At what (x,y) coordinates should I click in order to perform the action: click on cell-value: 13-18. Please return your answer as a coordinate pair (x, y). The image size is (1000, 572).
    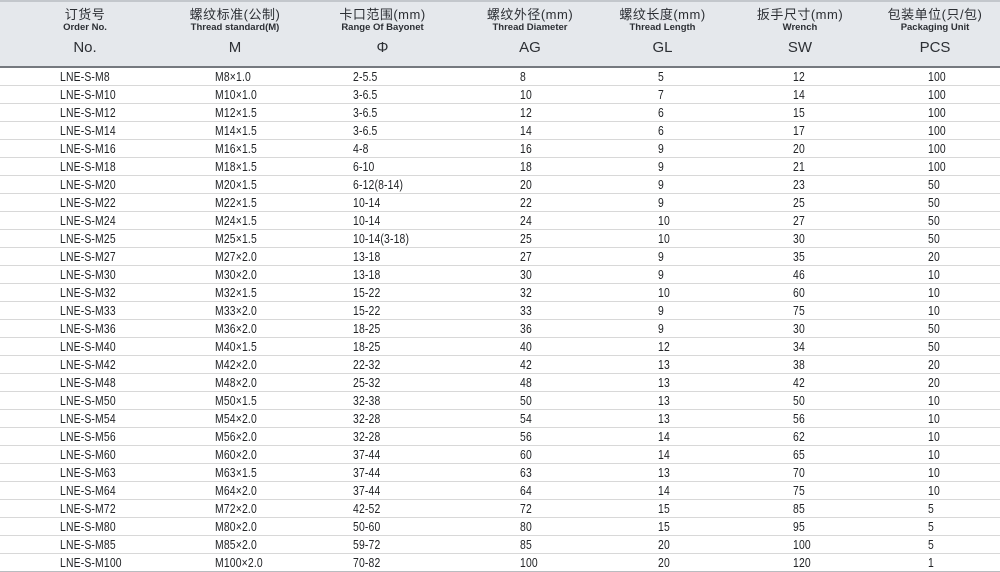
    Looking at the image, I should click on (367, 256).